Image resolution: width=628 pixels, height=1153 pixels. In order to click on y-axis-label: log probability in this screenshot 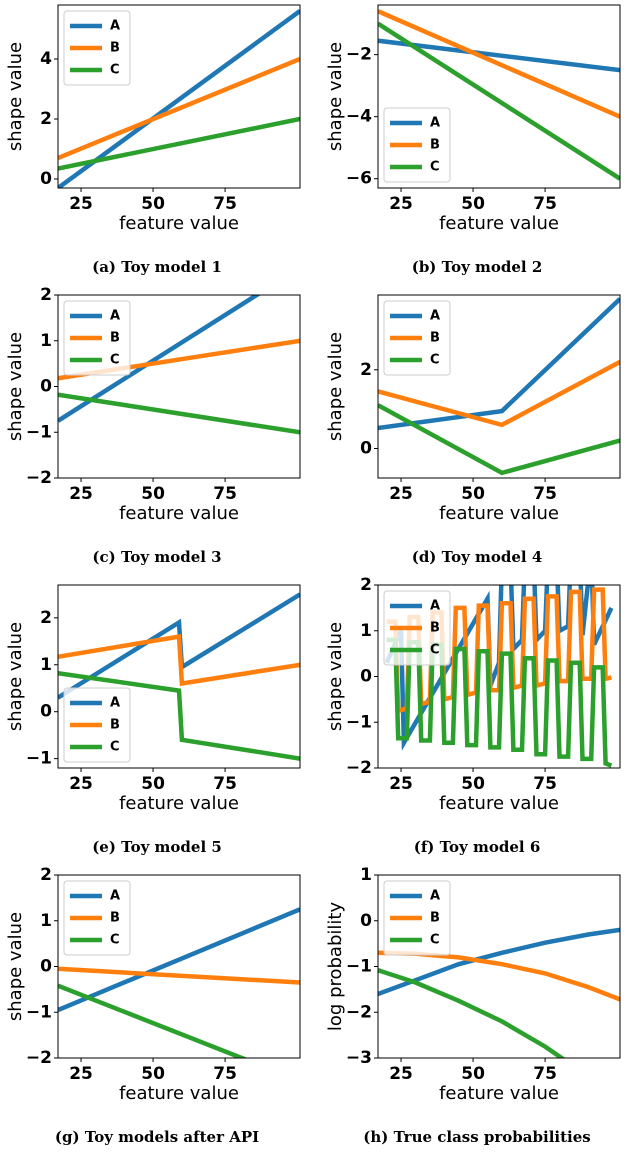, I will do `click(335, 967)`.